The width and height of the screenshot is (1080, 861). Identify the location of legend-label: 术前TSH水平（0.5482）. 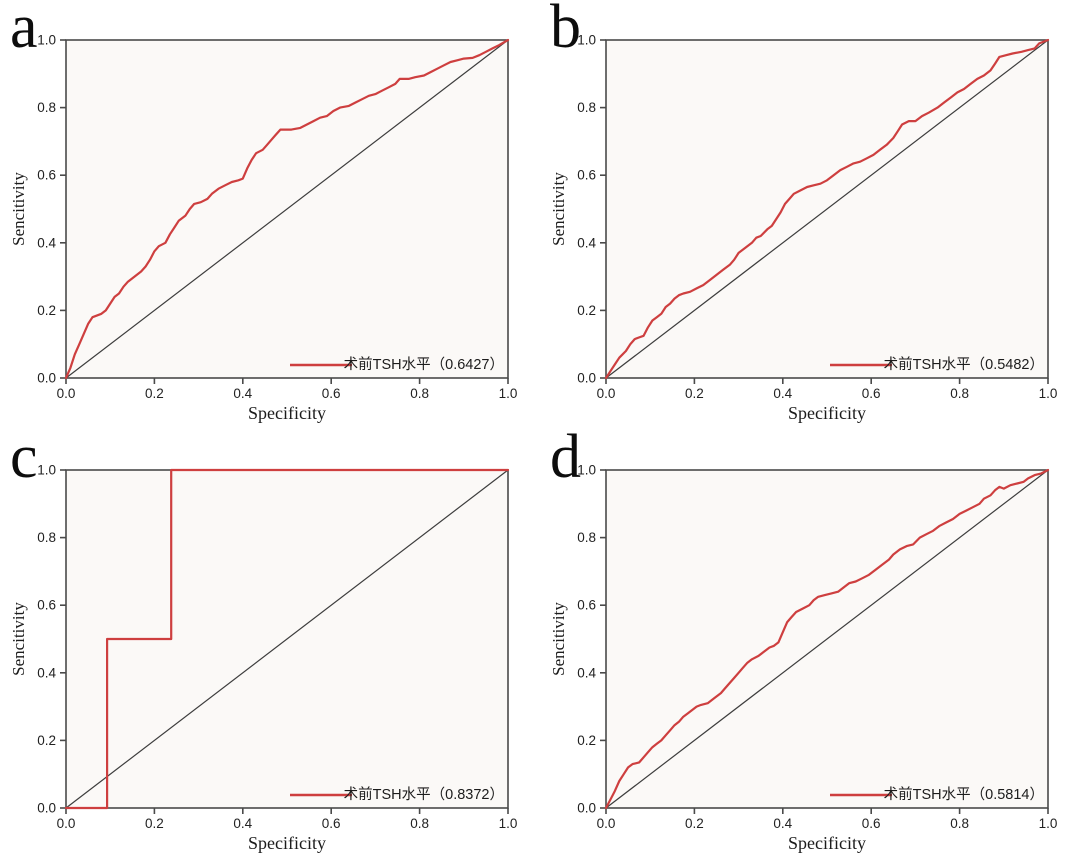
(964, 364).